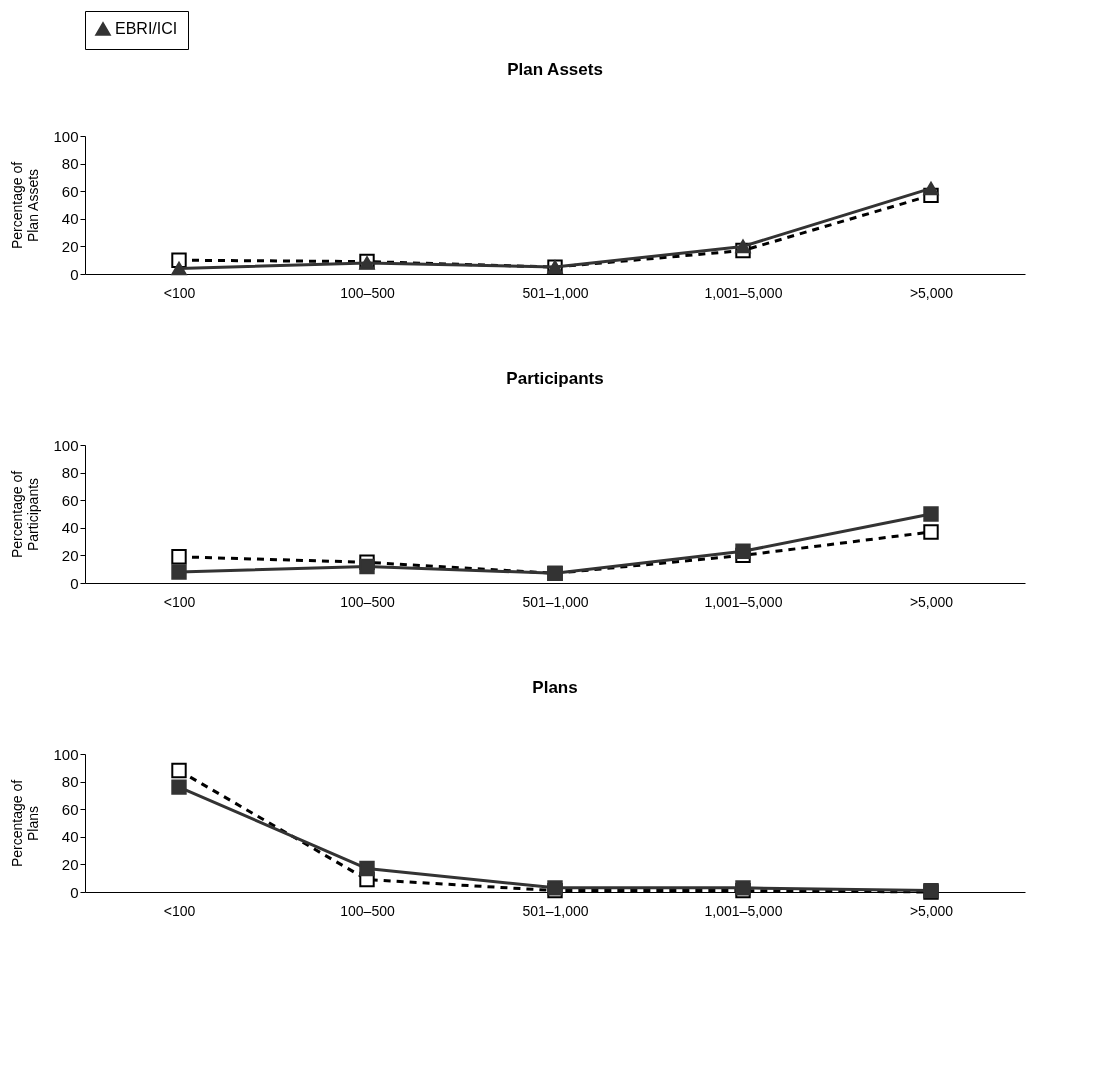 Image resolution: width=1107 pixels, height=1072 pixels. I want to click on chart-title: Plans, so click(555, 687).